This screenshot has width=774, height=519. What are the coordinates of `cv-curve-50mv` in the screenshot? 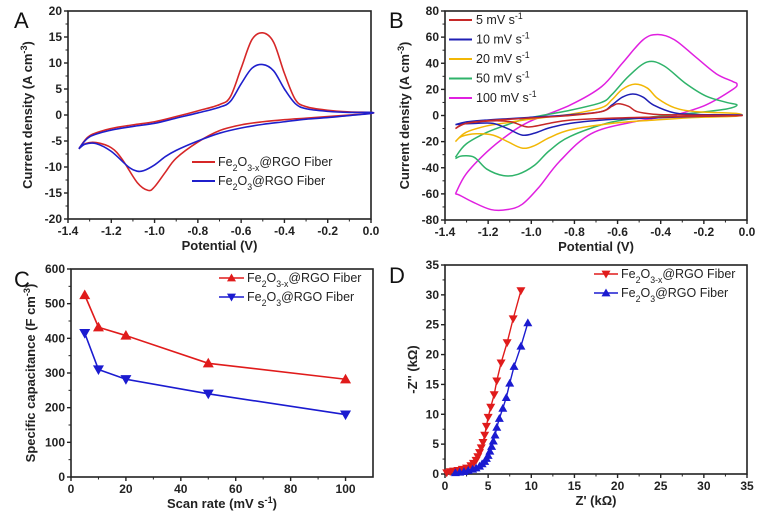 It's located at (596, 118).